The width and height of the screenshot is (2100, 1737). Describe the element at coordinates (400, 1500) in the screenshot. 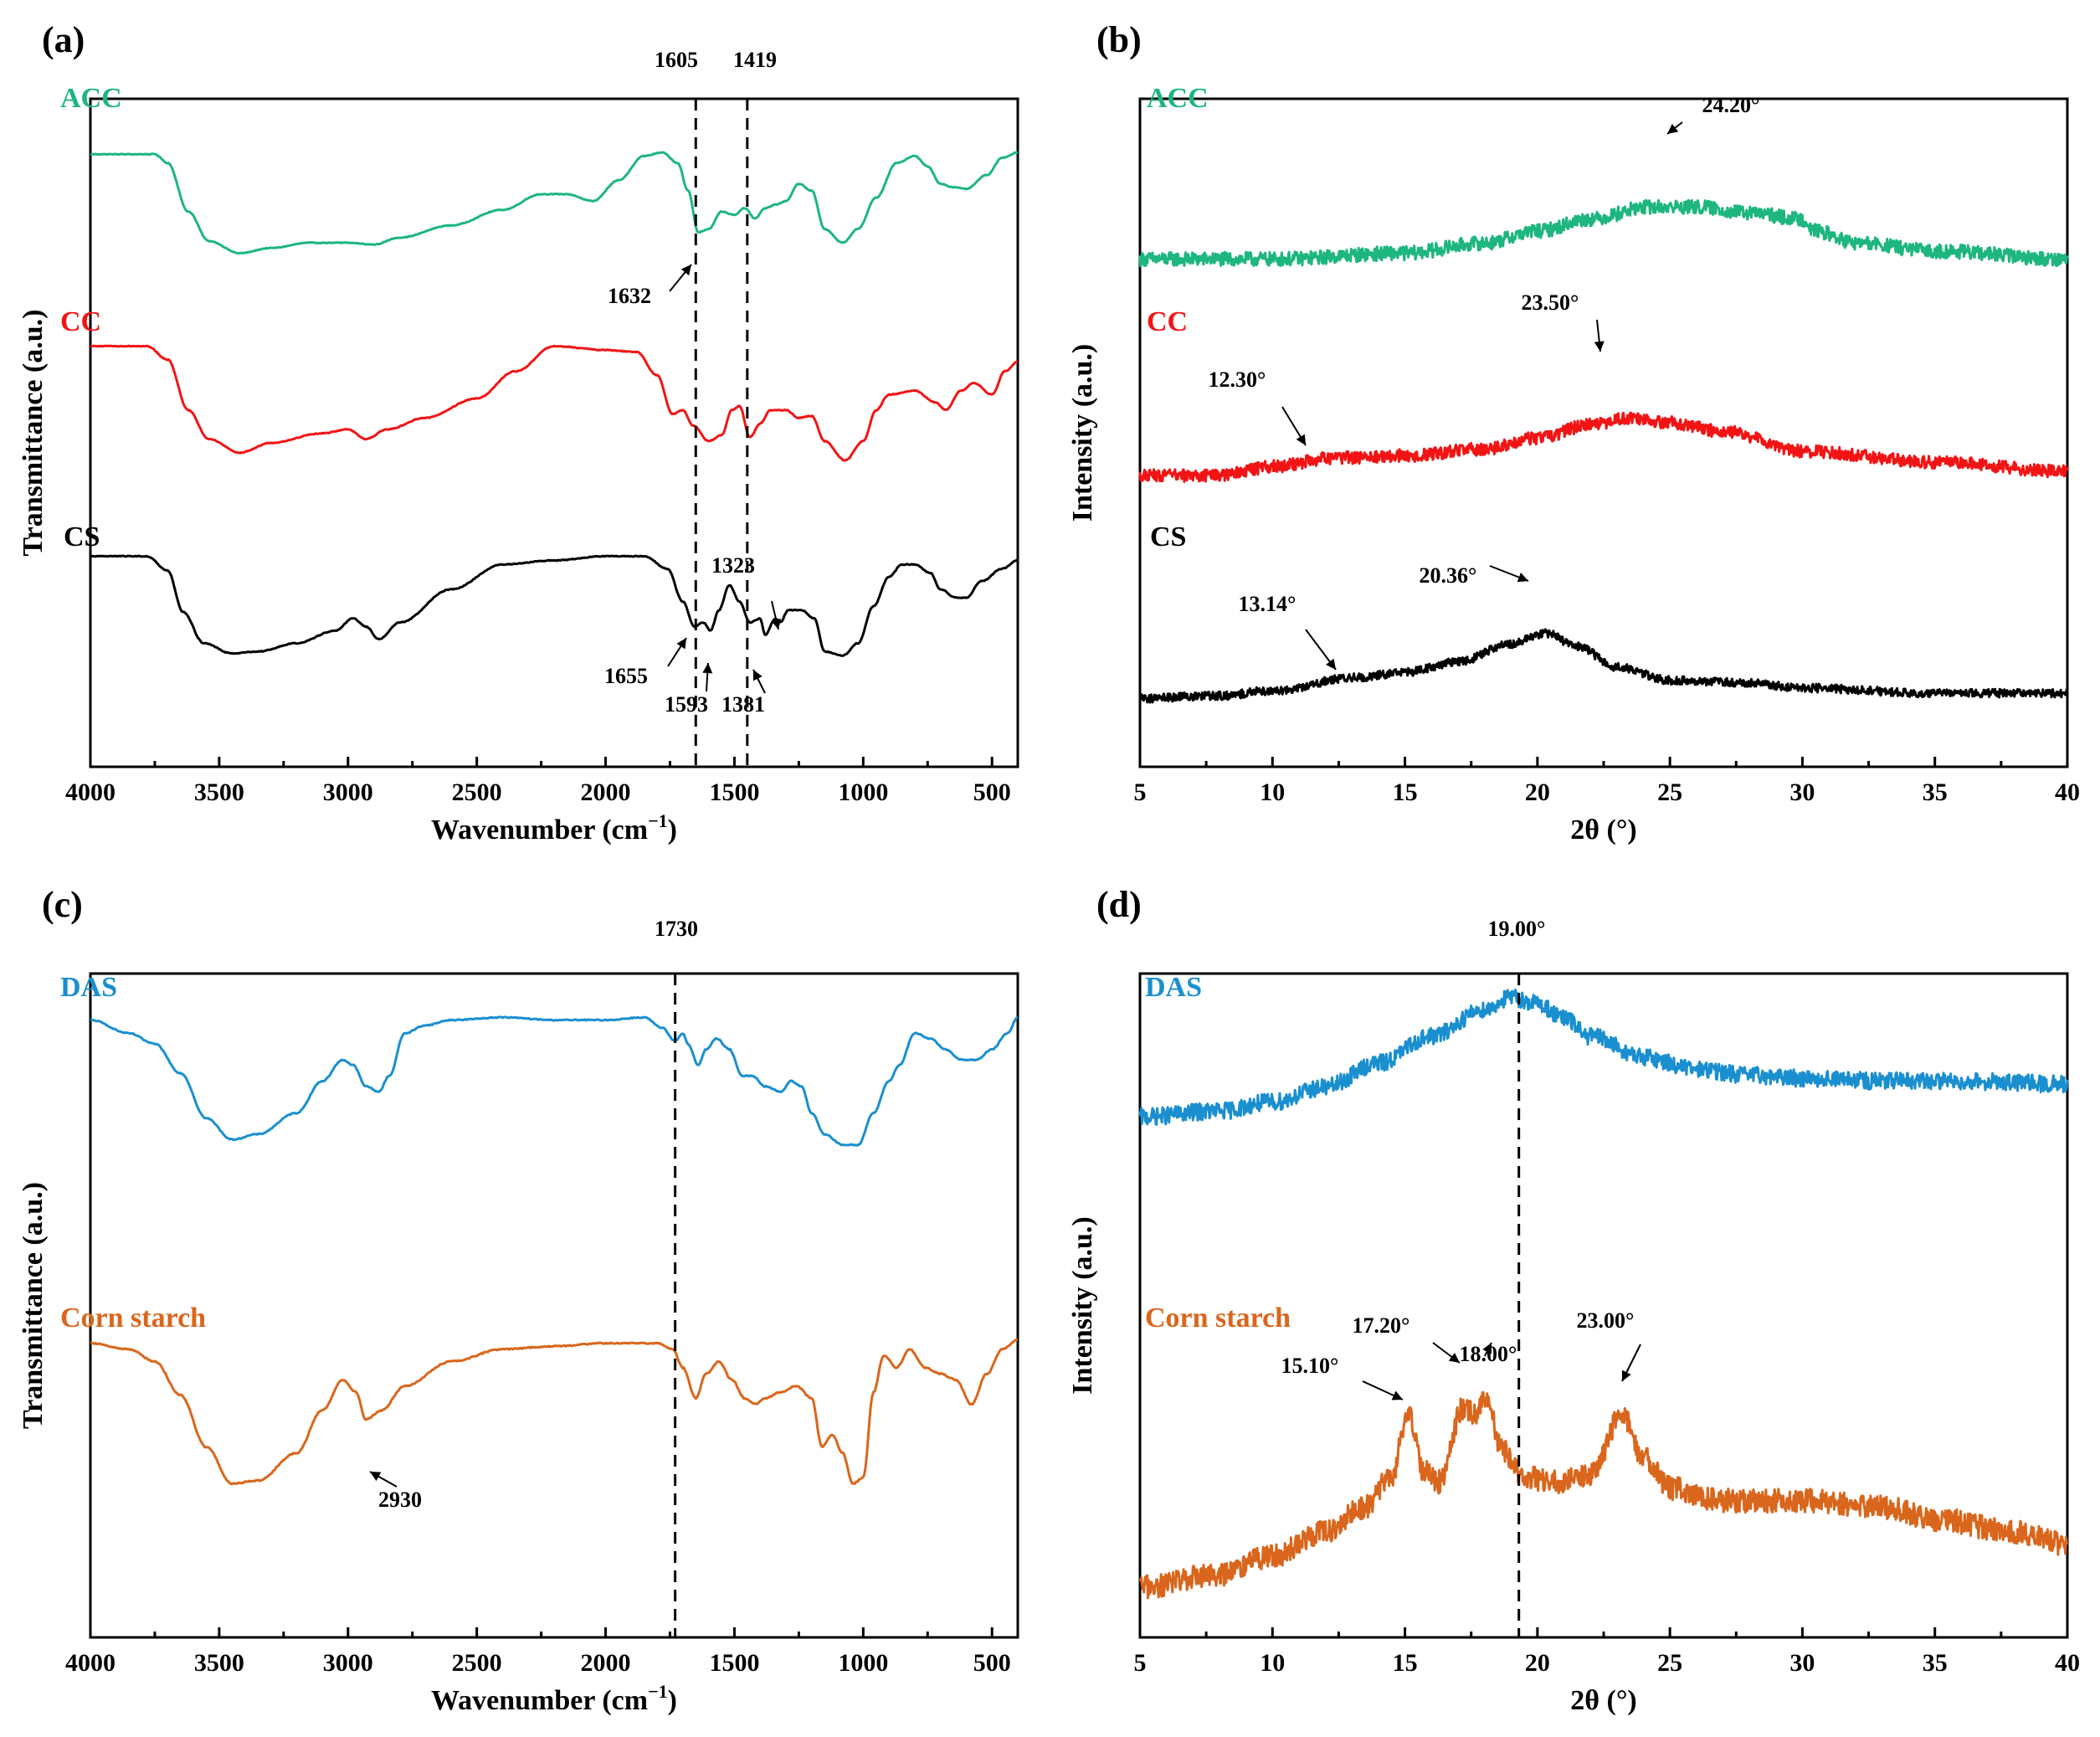

I see `peak-annotation: 2930` at that location.